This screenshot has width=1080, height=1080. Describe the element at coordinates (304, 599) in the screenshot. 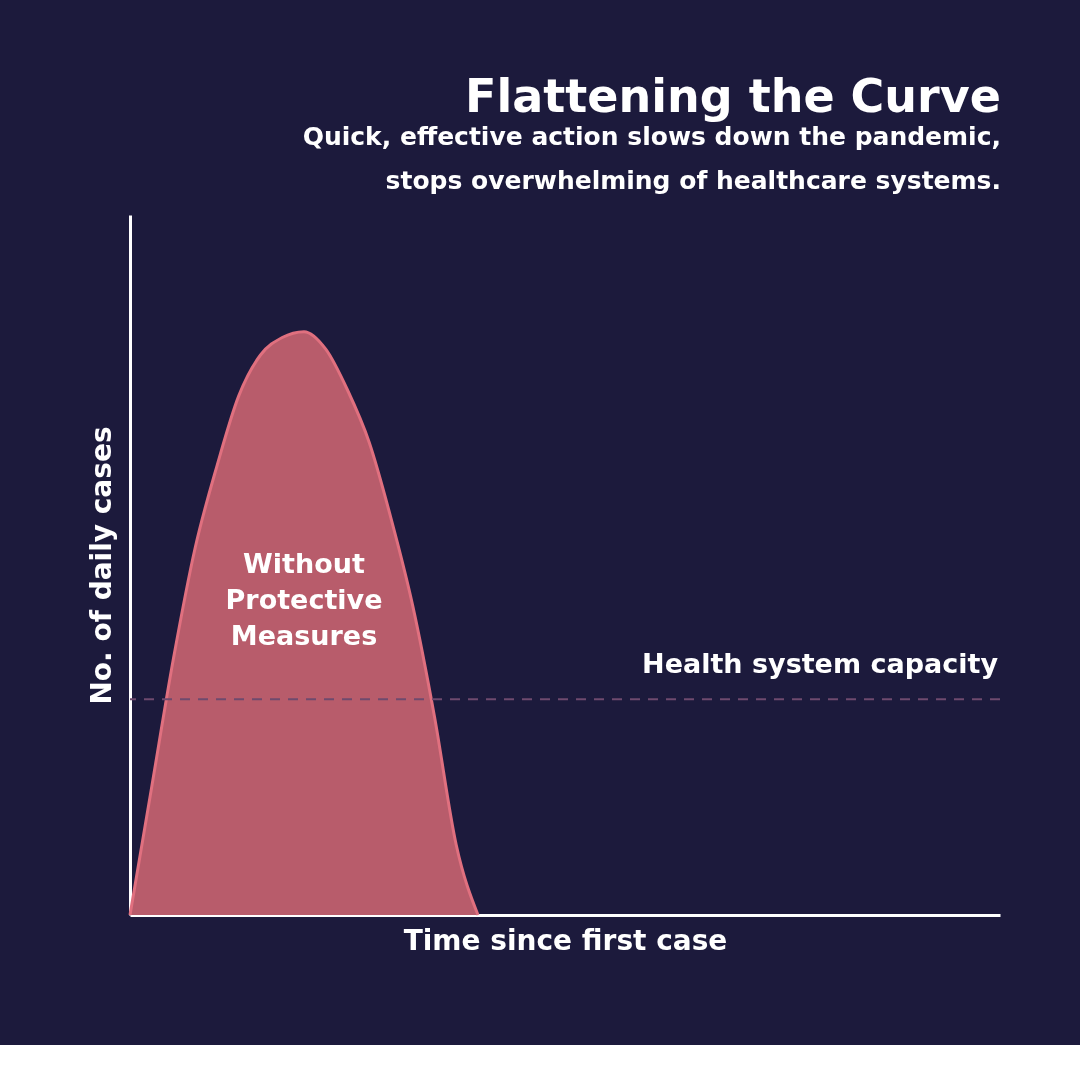

I see `series-label: Without Protective Measures` at that location.